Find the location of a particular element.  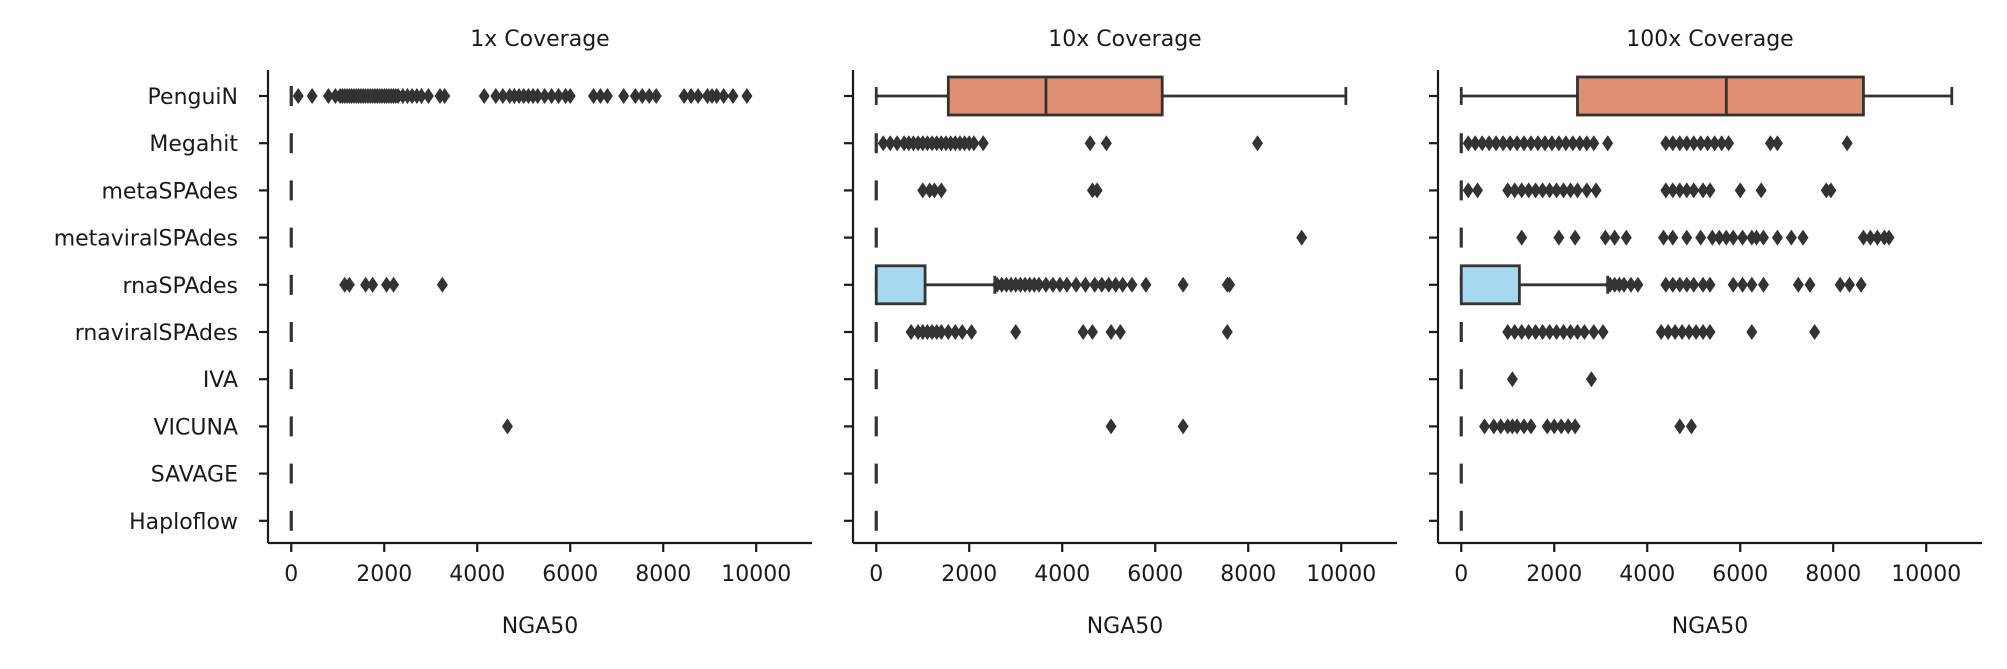

y-tick-label: rnaSPAdes is located at coordinates (180, 286).